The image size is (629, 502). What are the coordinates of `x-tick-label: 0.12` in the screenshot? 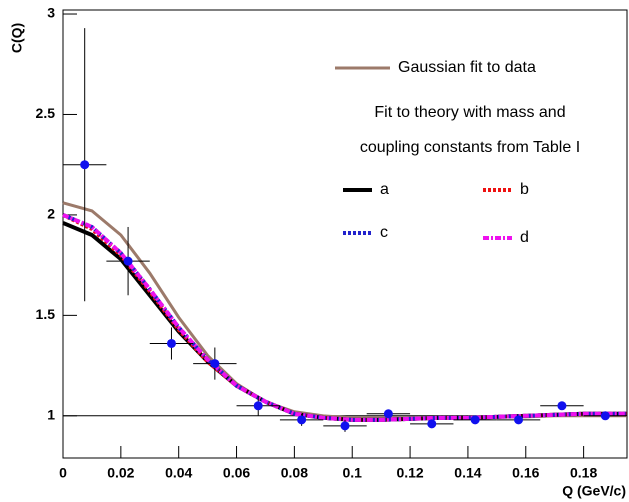 It's located at (409, 473).